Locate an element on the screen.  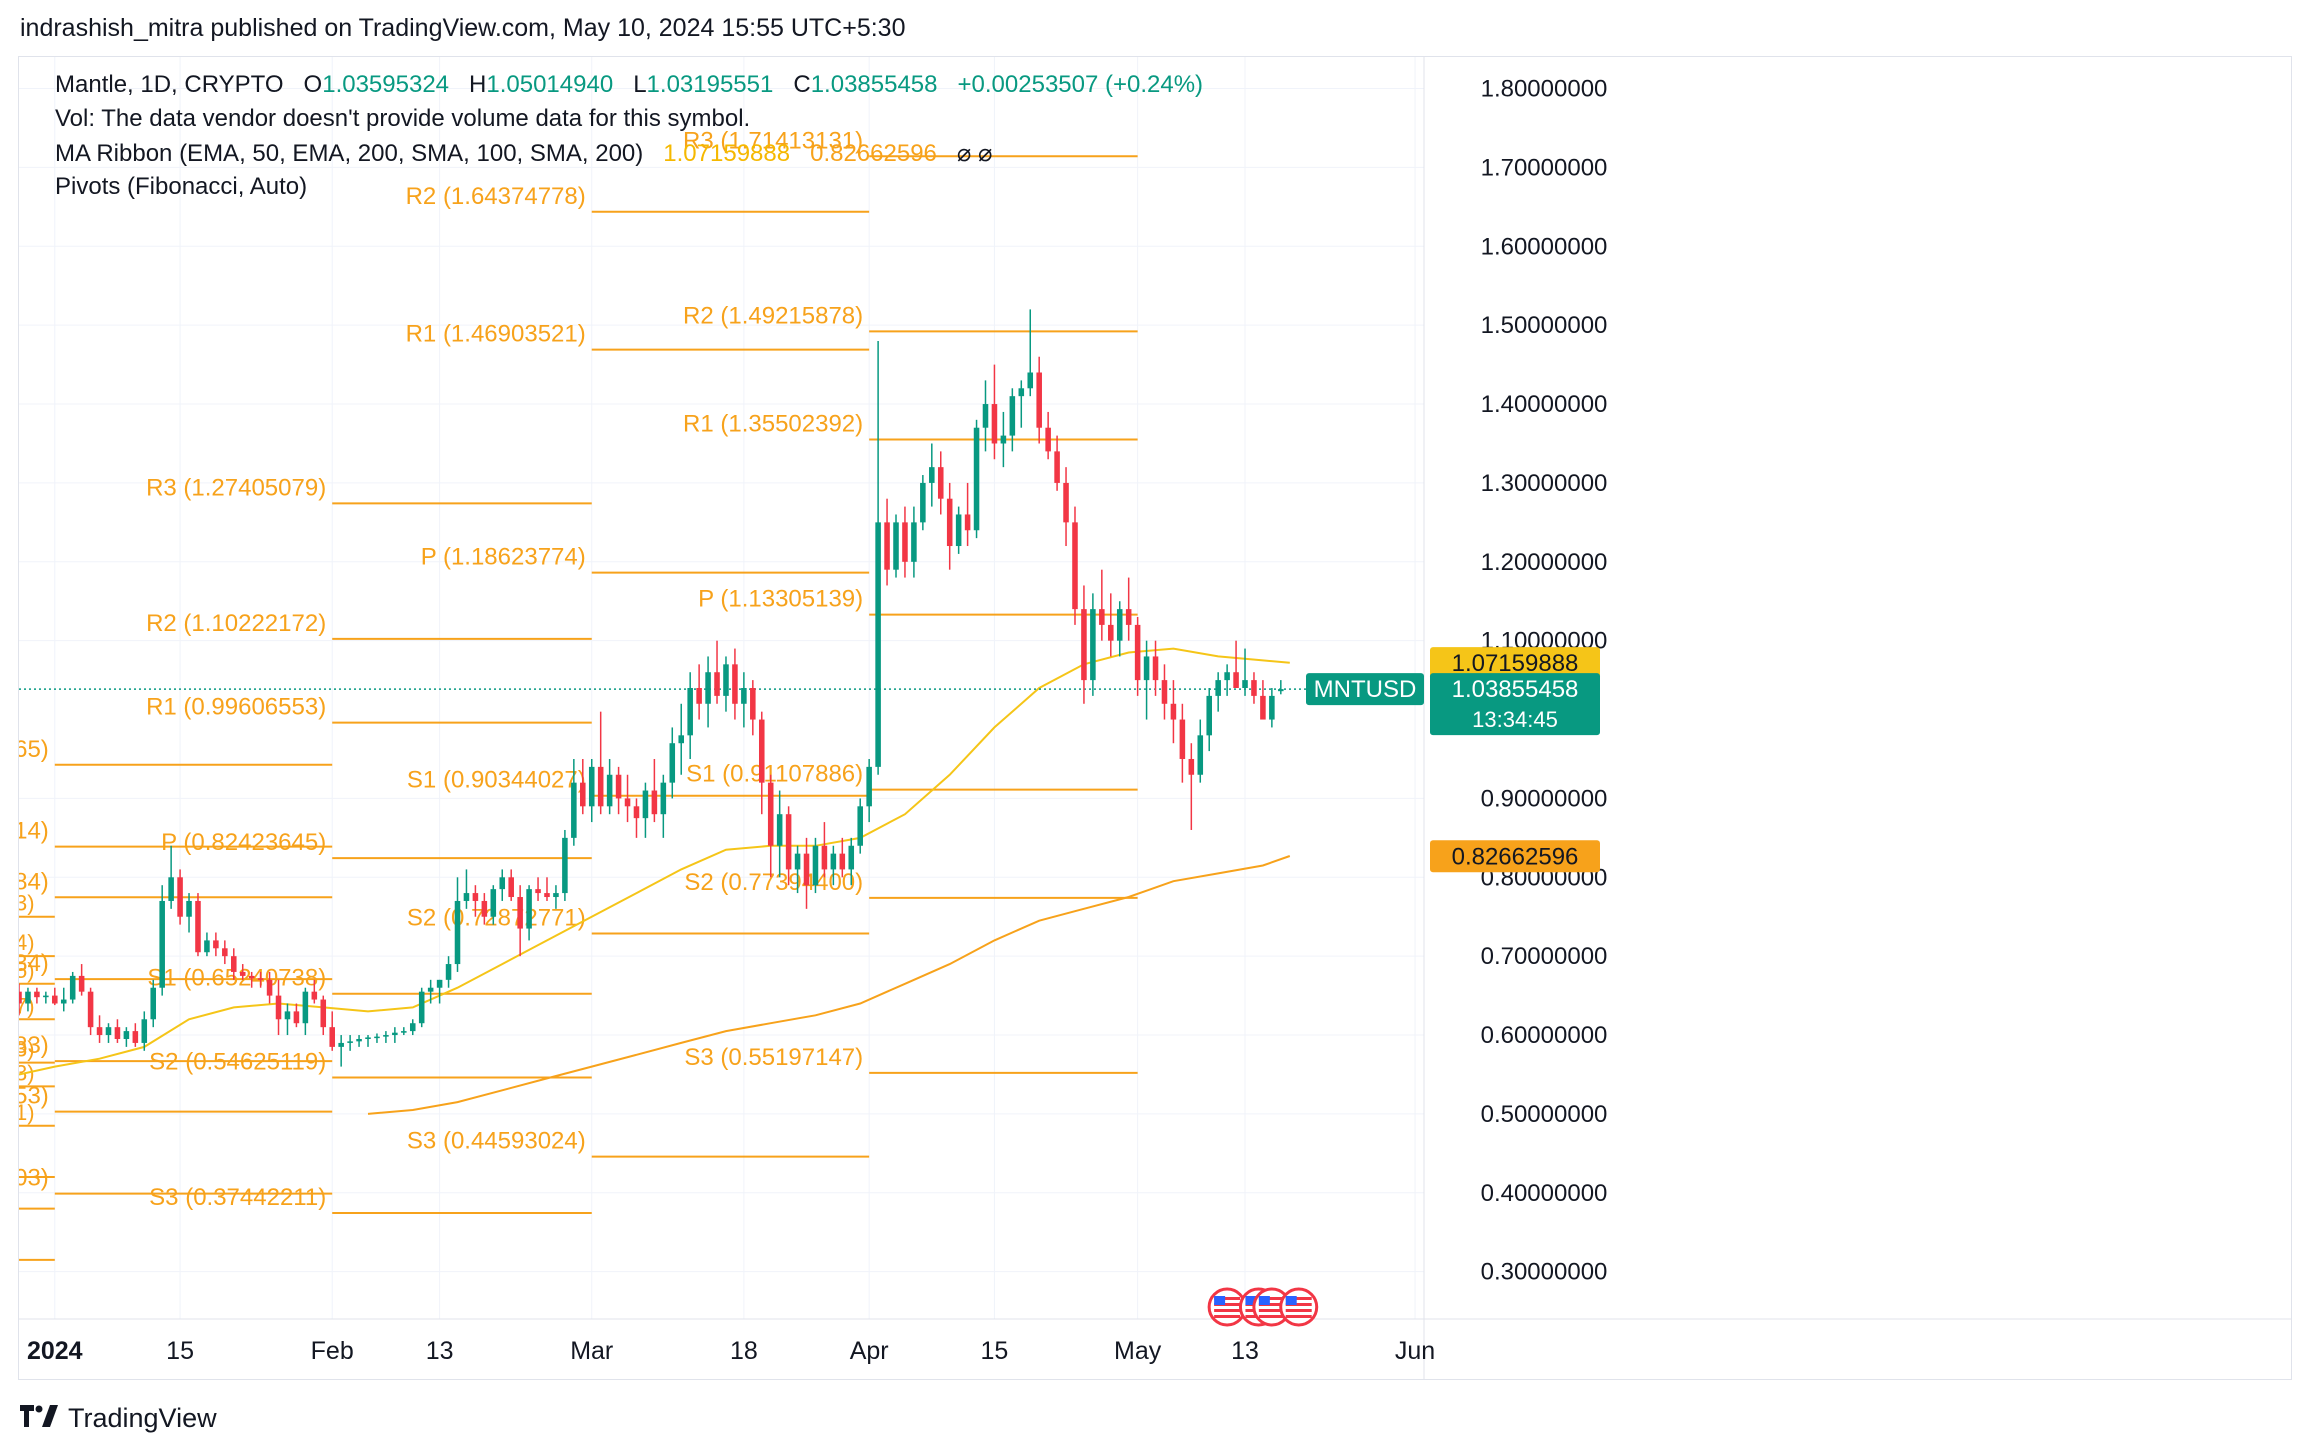
pivot-label-s2: S2 (0.77394400) is located at coordinates (773, 882).